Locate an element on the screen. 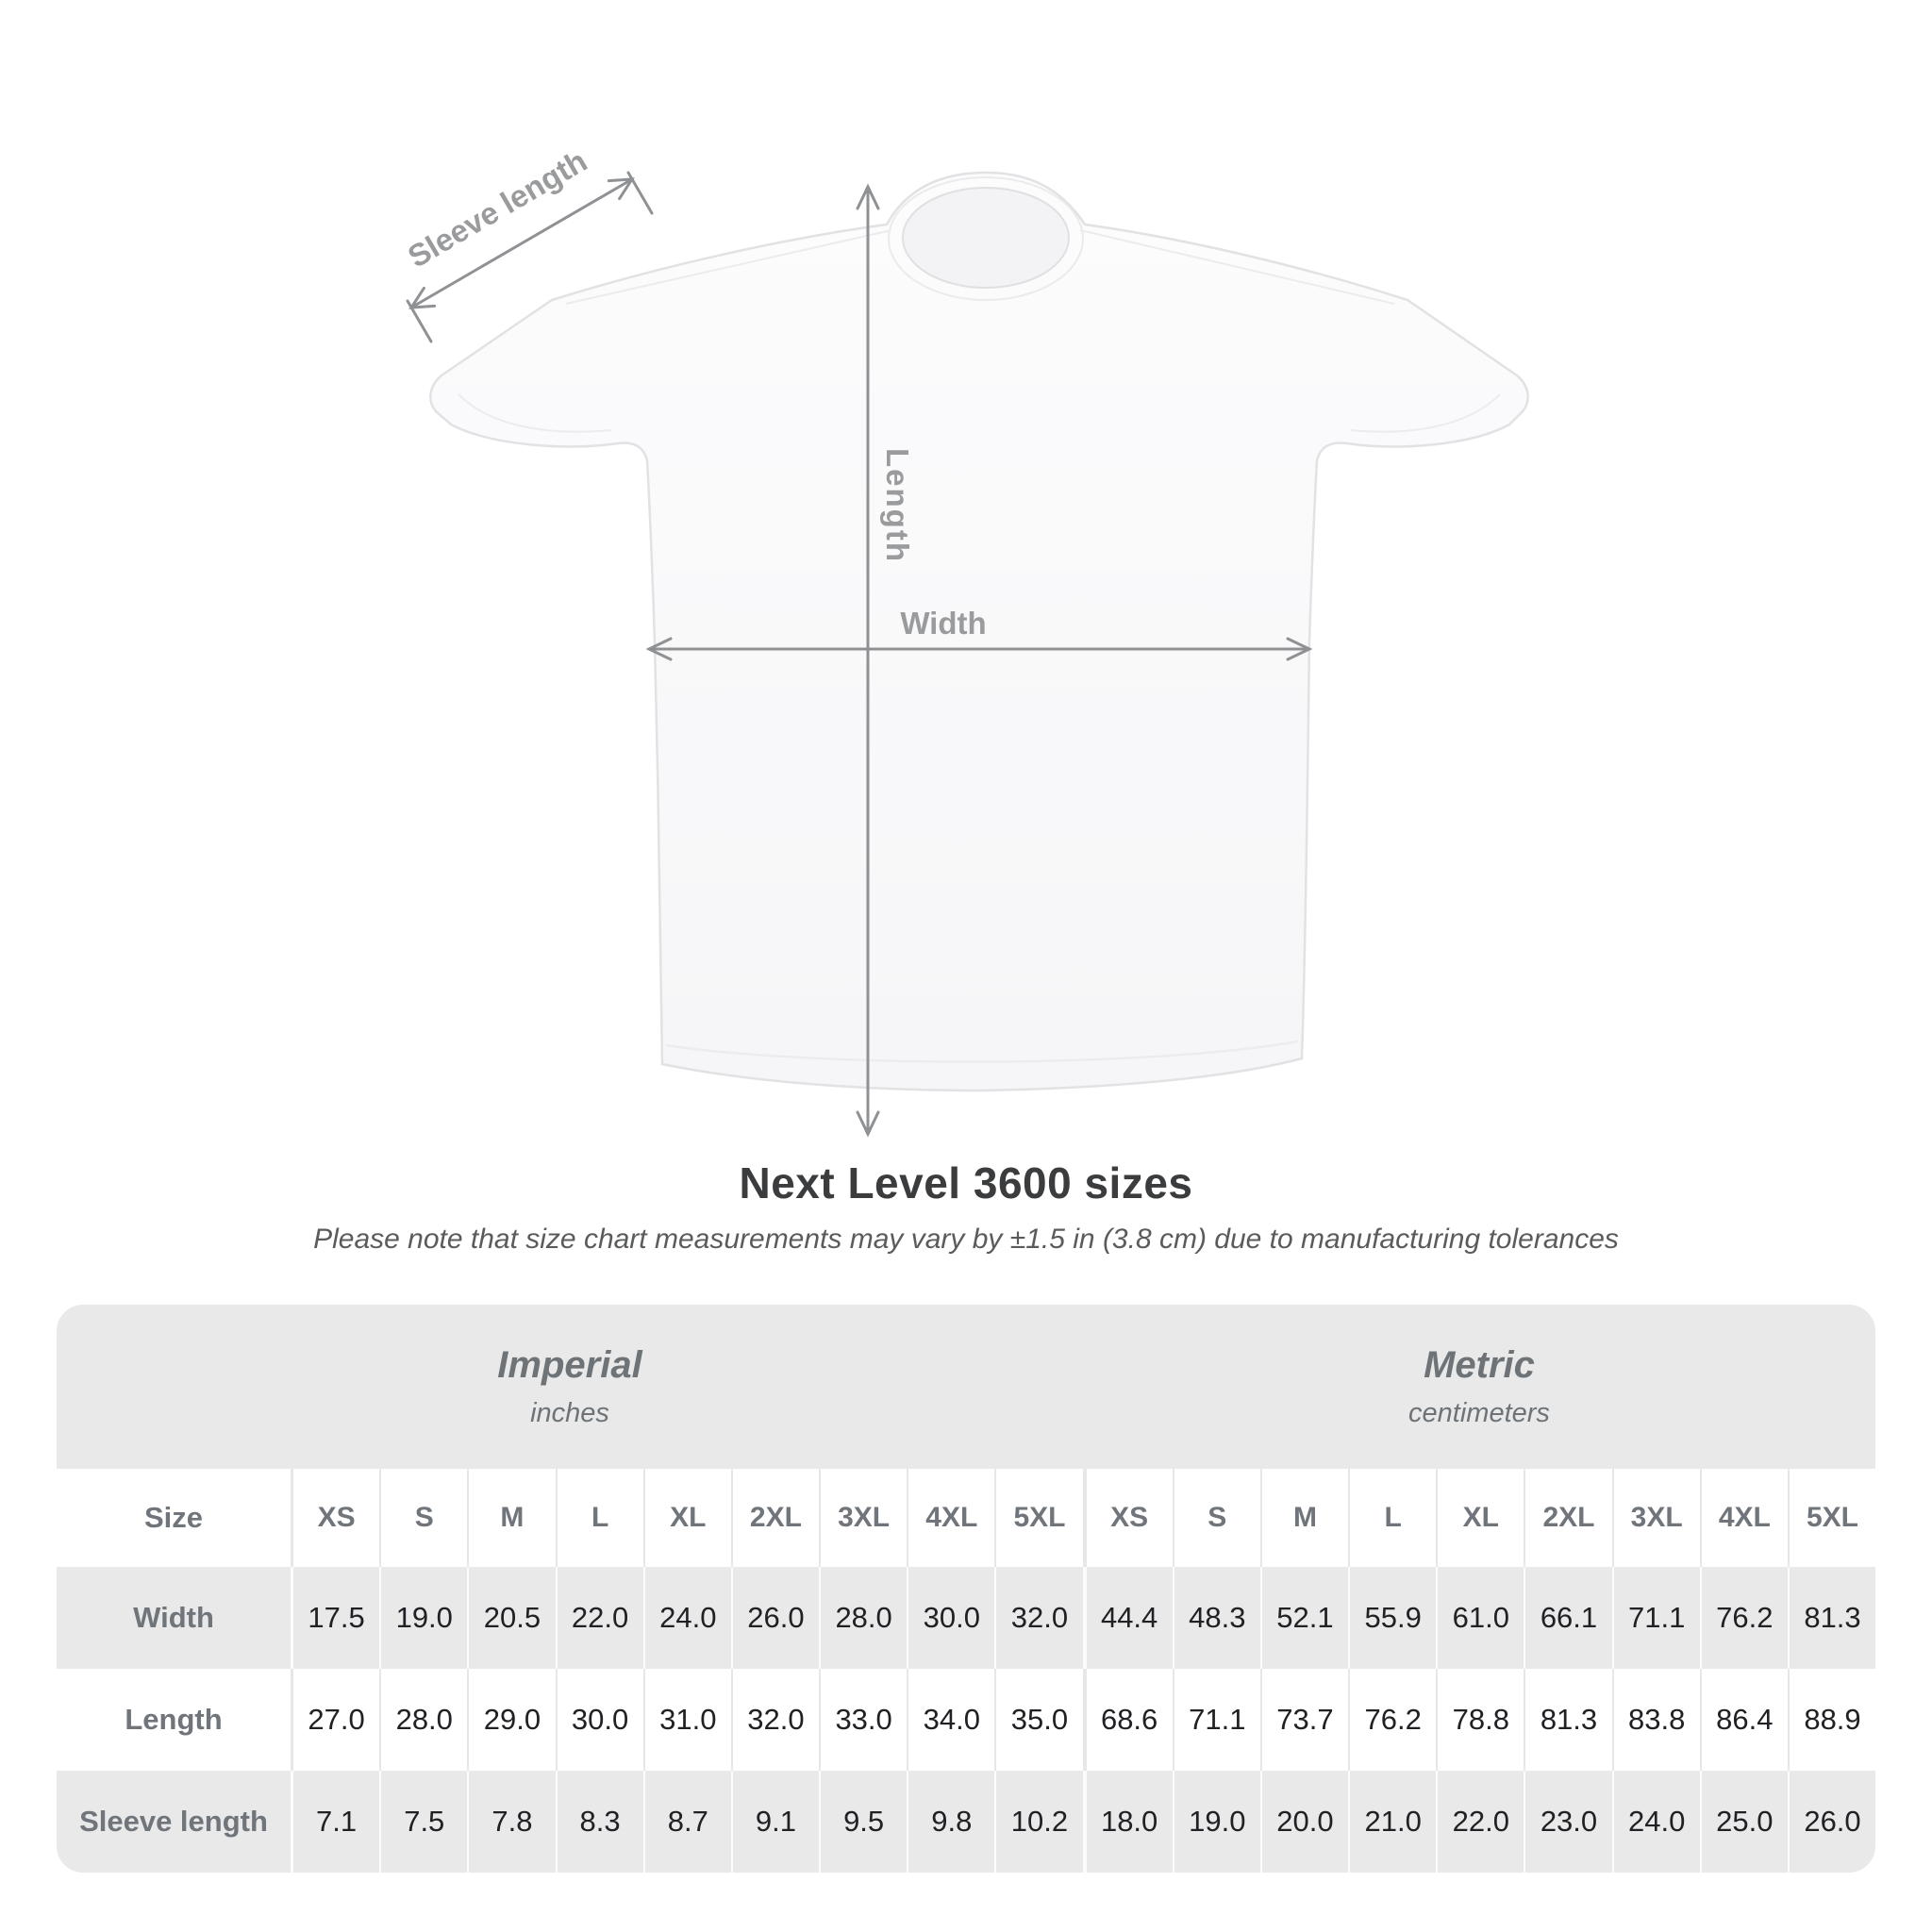 This screenshot has width=1932, height=1932. unit-band: Imperial inches Metric centimeters is located at coordinates (966, 1387).